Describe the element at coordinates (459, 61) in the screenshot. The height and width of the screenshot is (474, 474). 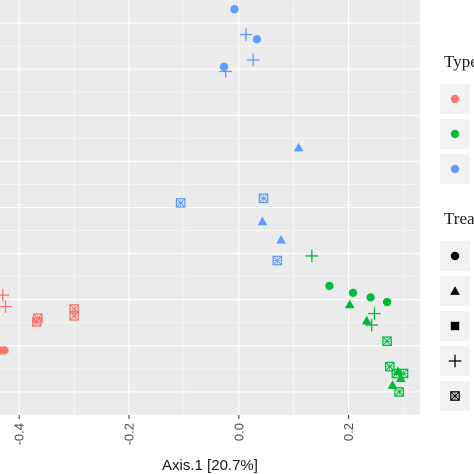
I see `legend-title: Type` at that location.